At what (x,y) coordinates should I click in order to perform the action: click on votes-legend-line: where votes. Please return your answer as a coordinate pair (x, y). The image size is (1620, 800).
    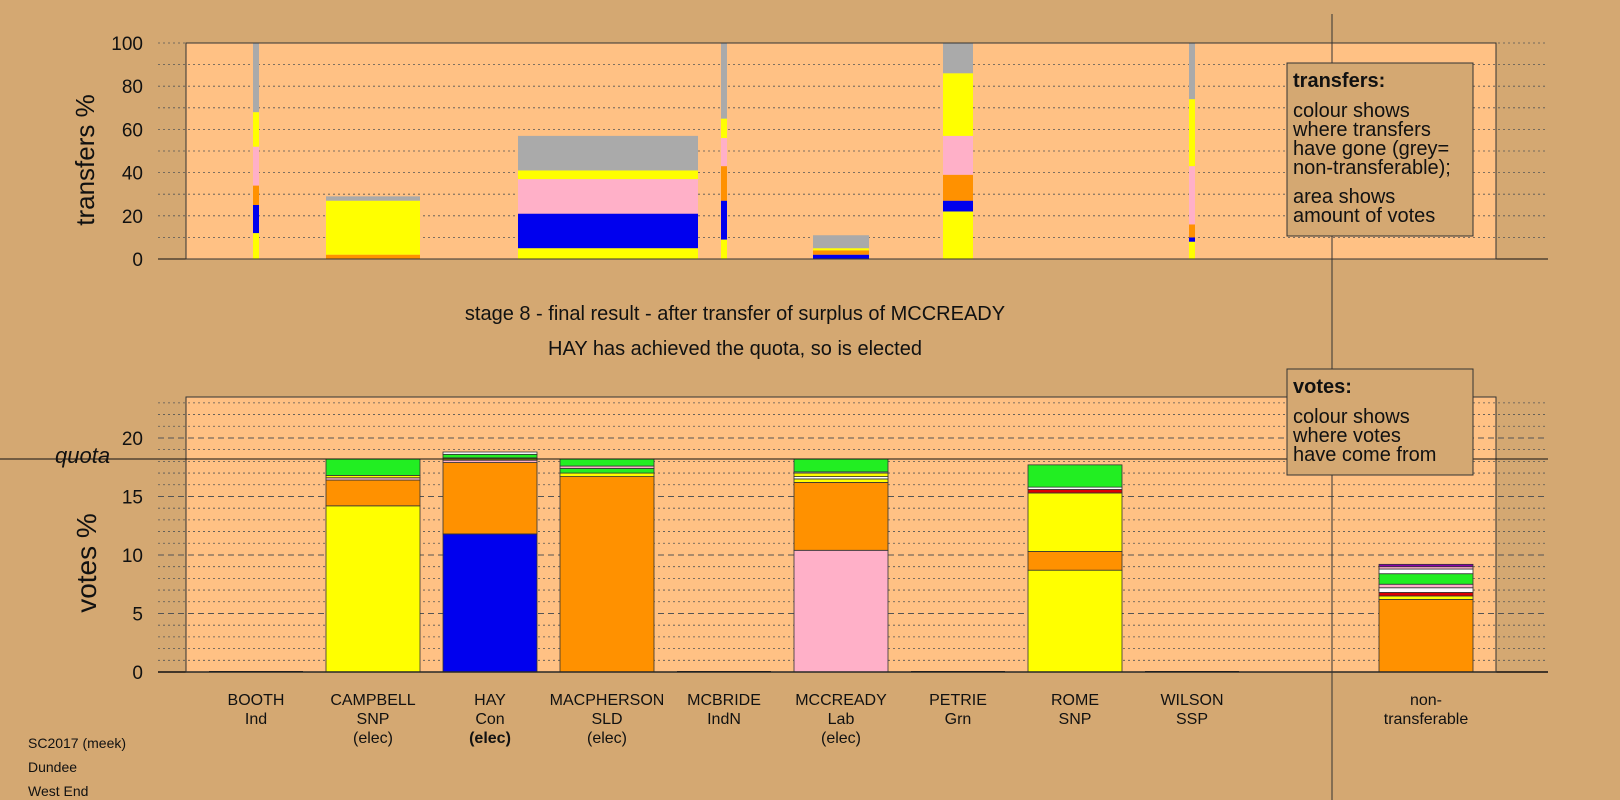
    Looking at the image, I should click on (1346, 436).